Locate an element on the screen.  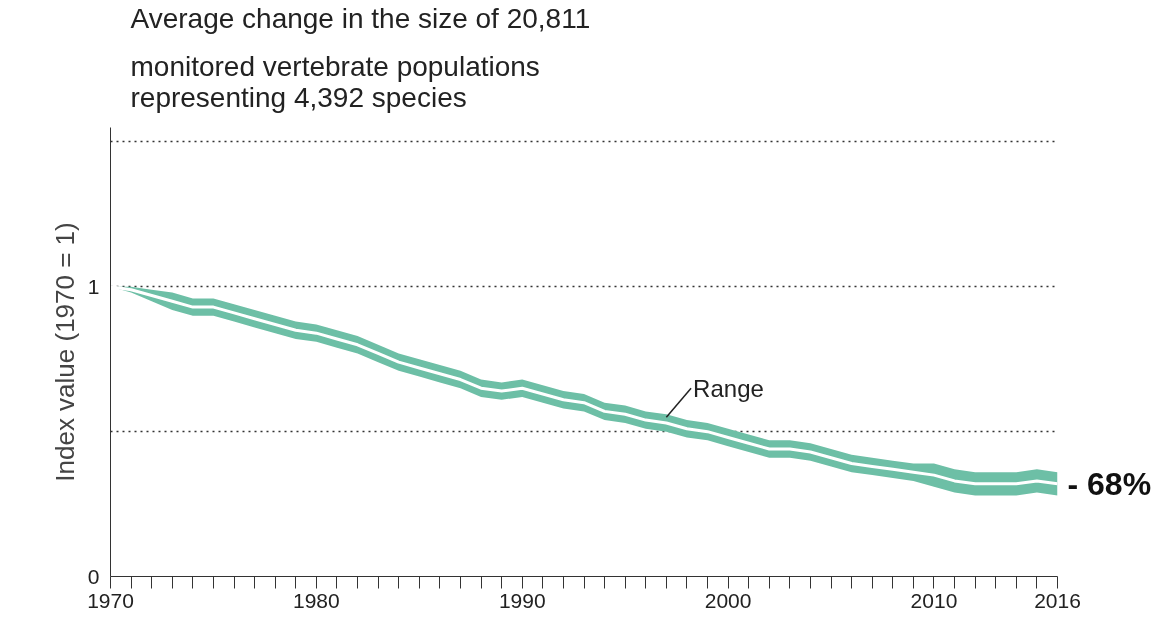
chart-subtitle: monitored vertebrate populations representing 4,392 species is located at coordinates (335, 81).